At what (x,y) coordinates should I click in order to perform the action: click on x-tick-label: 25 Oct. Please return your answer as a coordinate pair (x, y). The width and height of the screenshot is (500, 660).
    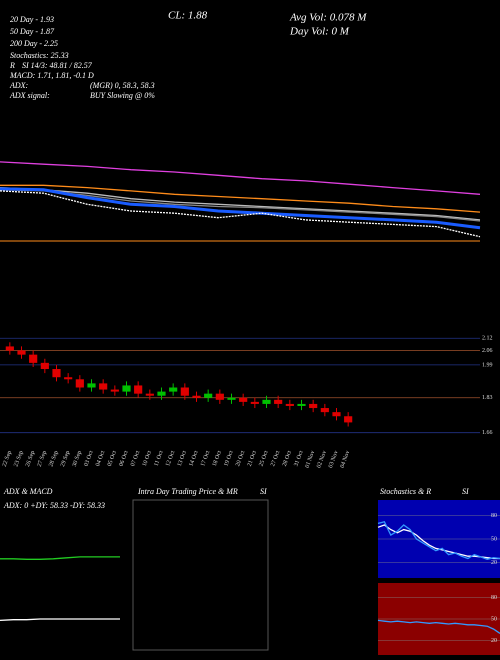
    Looking at the image, I should click on (264, 459).